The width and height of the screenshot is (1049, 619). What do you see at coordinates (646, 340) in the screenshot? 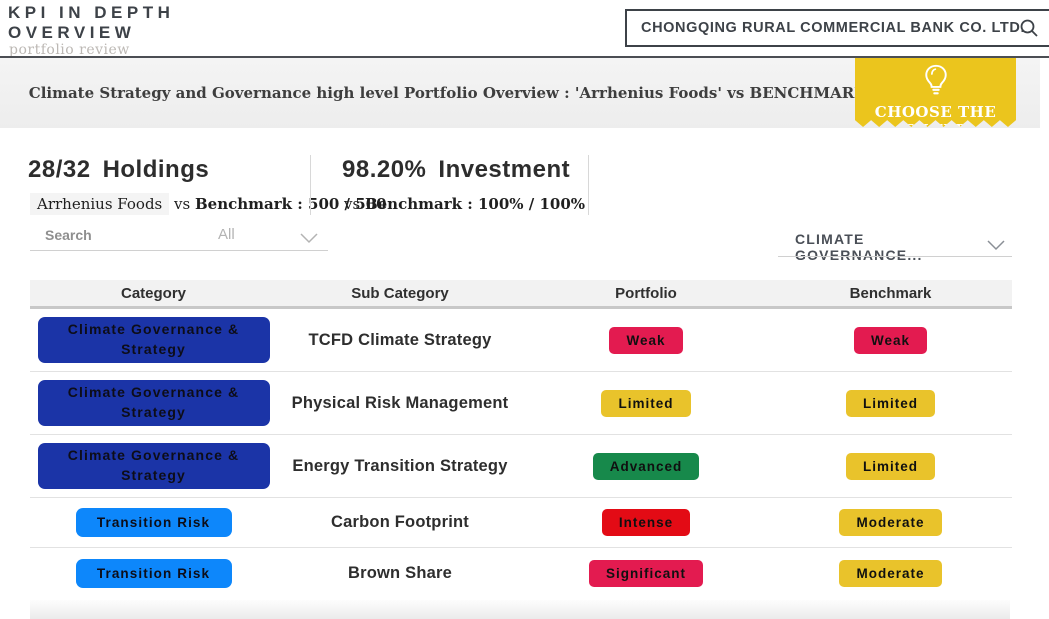
I see `portfolio-status-badge: Weak` at bounding box center [646, 340].